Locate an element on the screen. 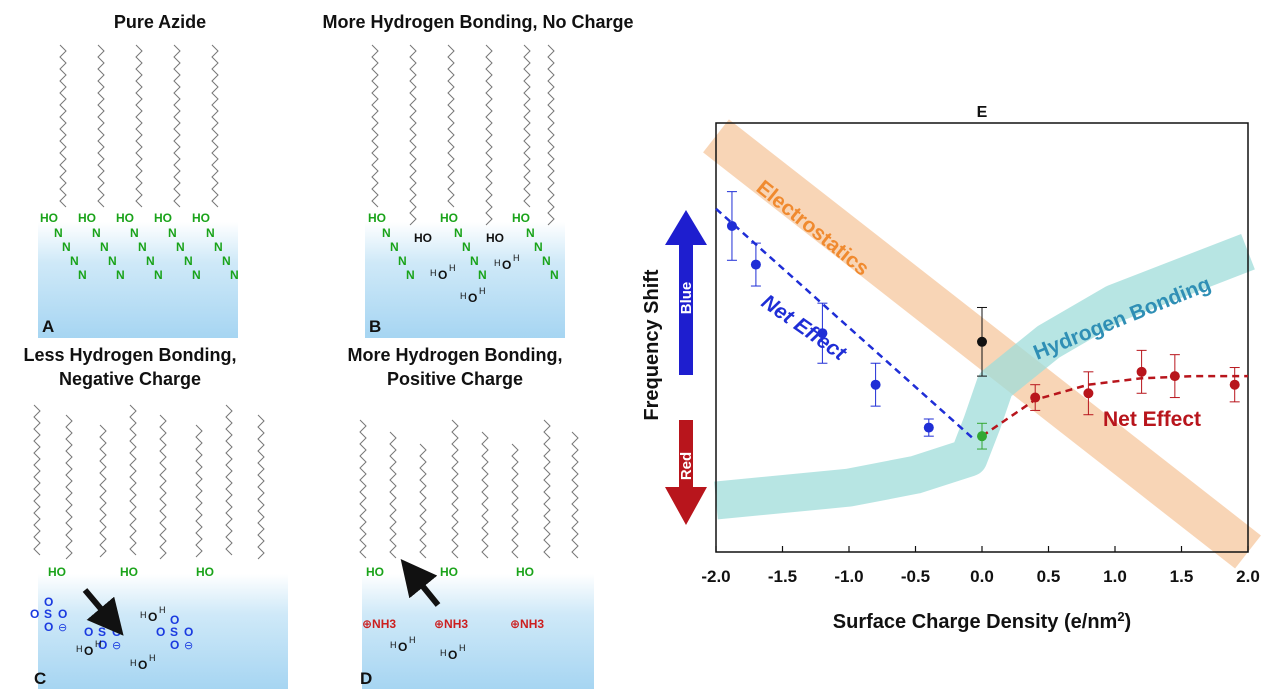  panel-d-water is located at coordinates (478, 631).